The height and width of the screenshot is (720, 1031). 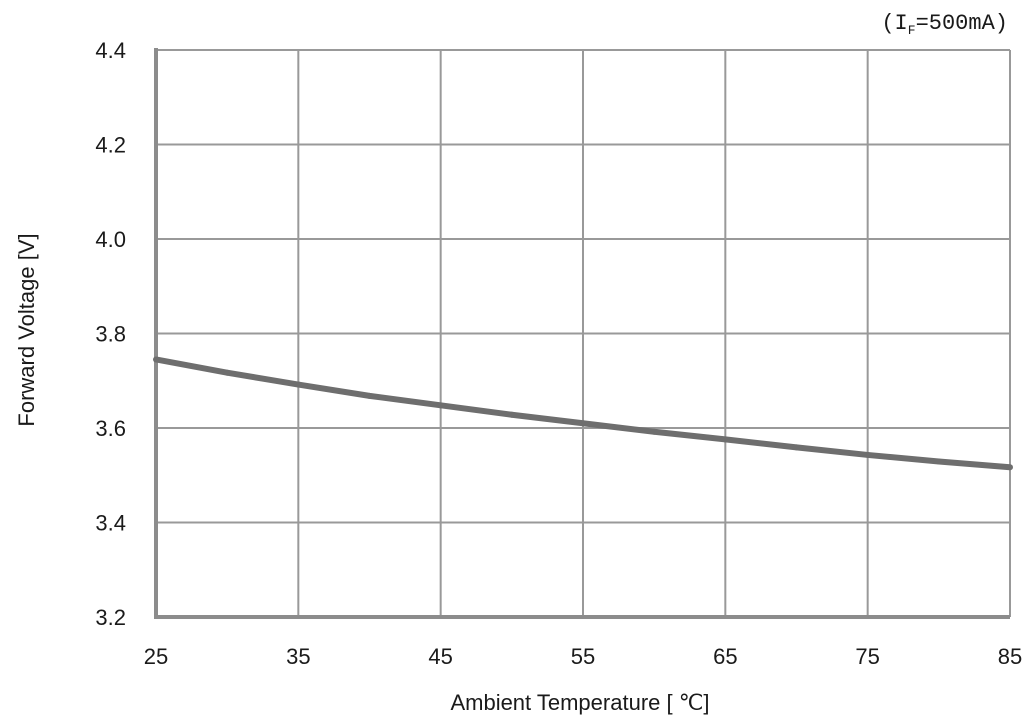 I want to click on y-tick-label: 3.4, so click(x=110, y=523).